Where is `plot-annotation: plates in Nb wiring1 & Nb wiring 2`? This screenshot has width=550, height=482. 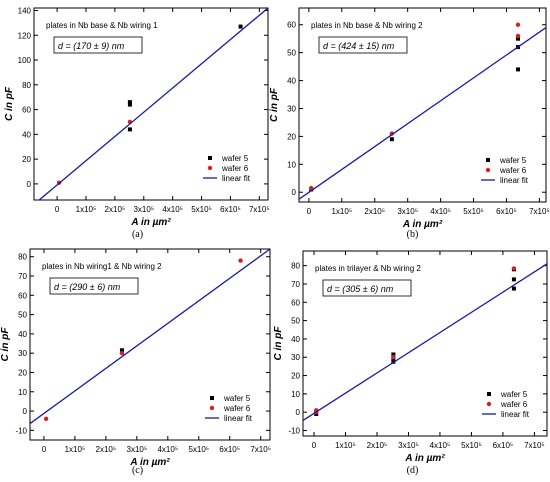
plot-annotation: plates in Nb wiring1 & Nb wiring 2 is located at coordinates (102, 266).